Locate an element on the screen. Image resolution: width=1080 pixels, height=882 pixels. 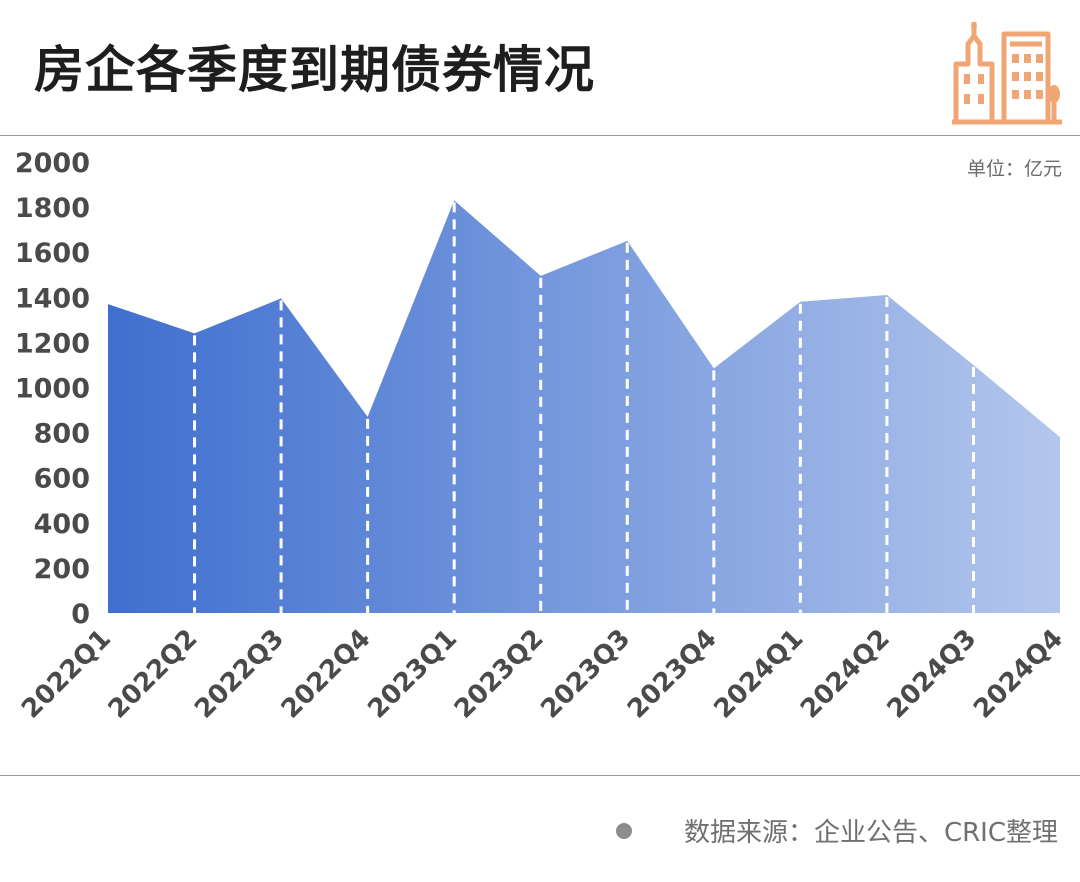
x-tick-label: 2022Q2 is located at coordinates (153, 674).